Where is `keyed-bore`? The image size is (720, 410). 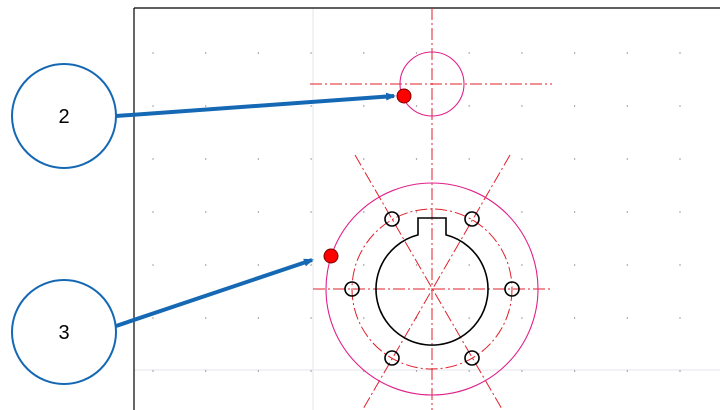
keyed-bore is located at coordinates (432, 281).